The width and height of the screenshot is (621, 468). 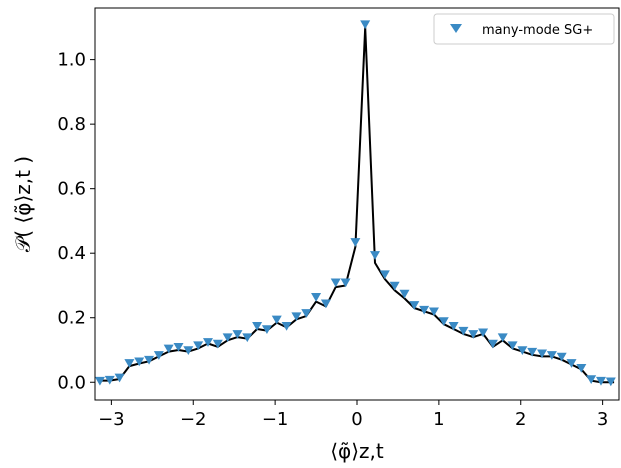 What do you see at coordinates (356, 419) in the screenshot?
I see `x-tick-label: 0` at bounding box center [356, 419].